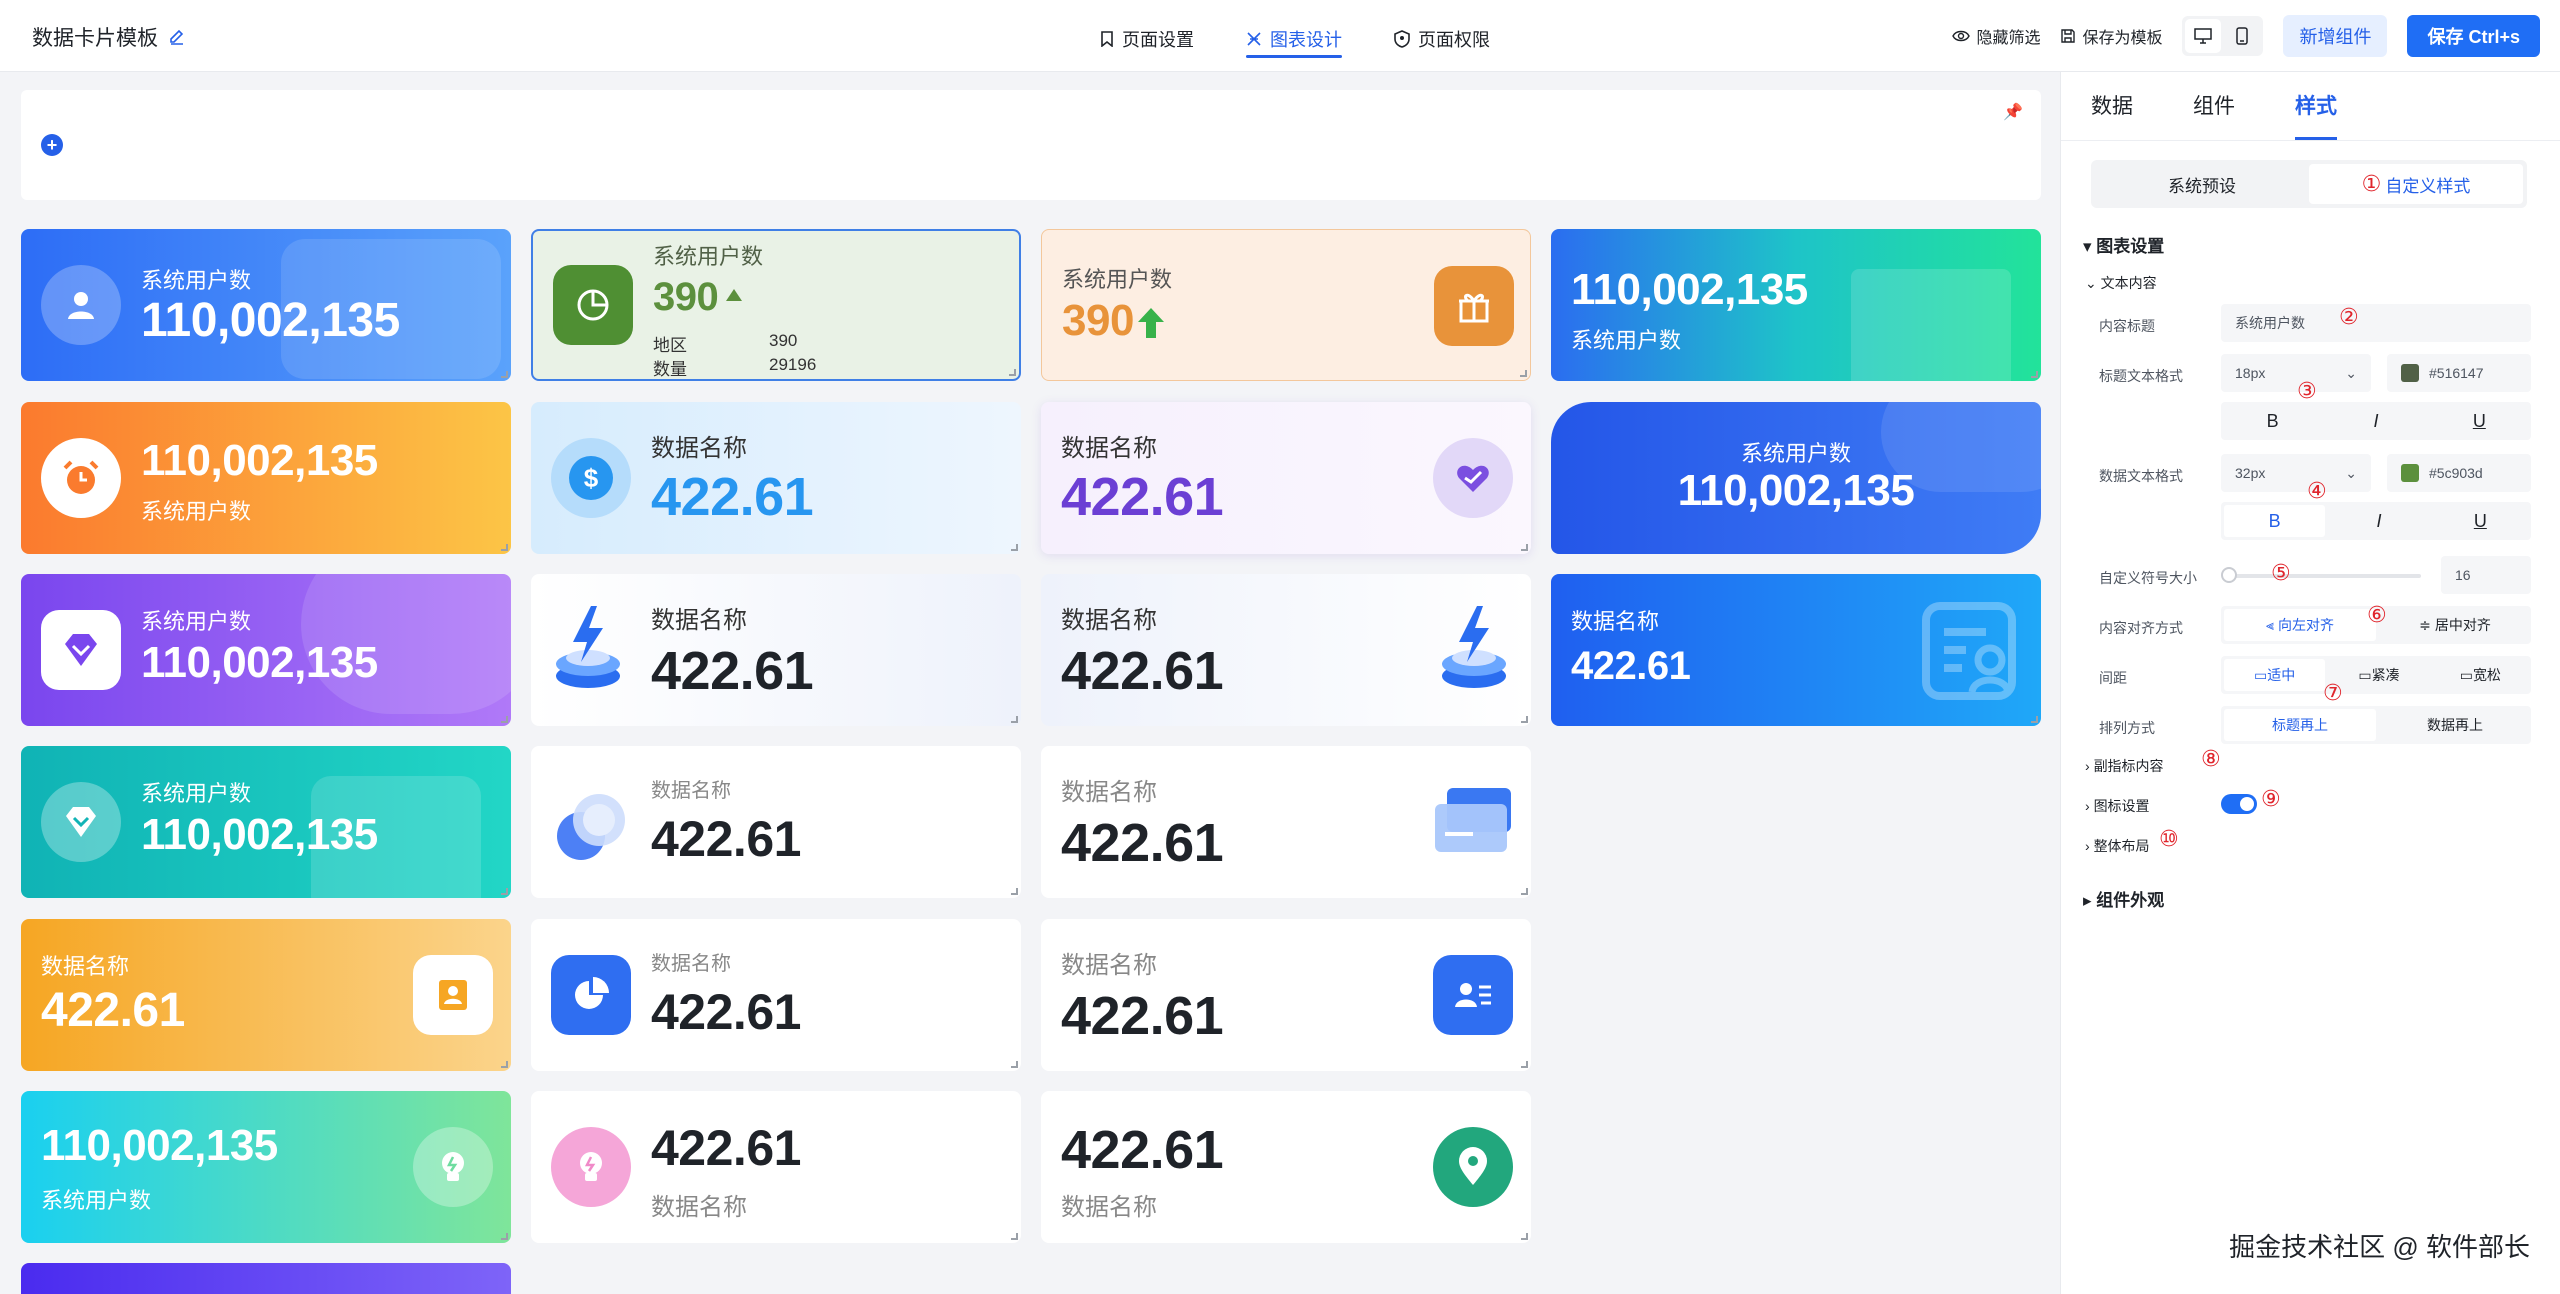 The height and width of the screenshot is (1294, 2560). I want to click on custom-style-option: ① 自定义样式, so click(2416, 184).